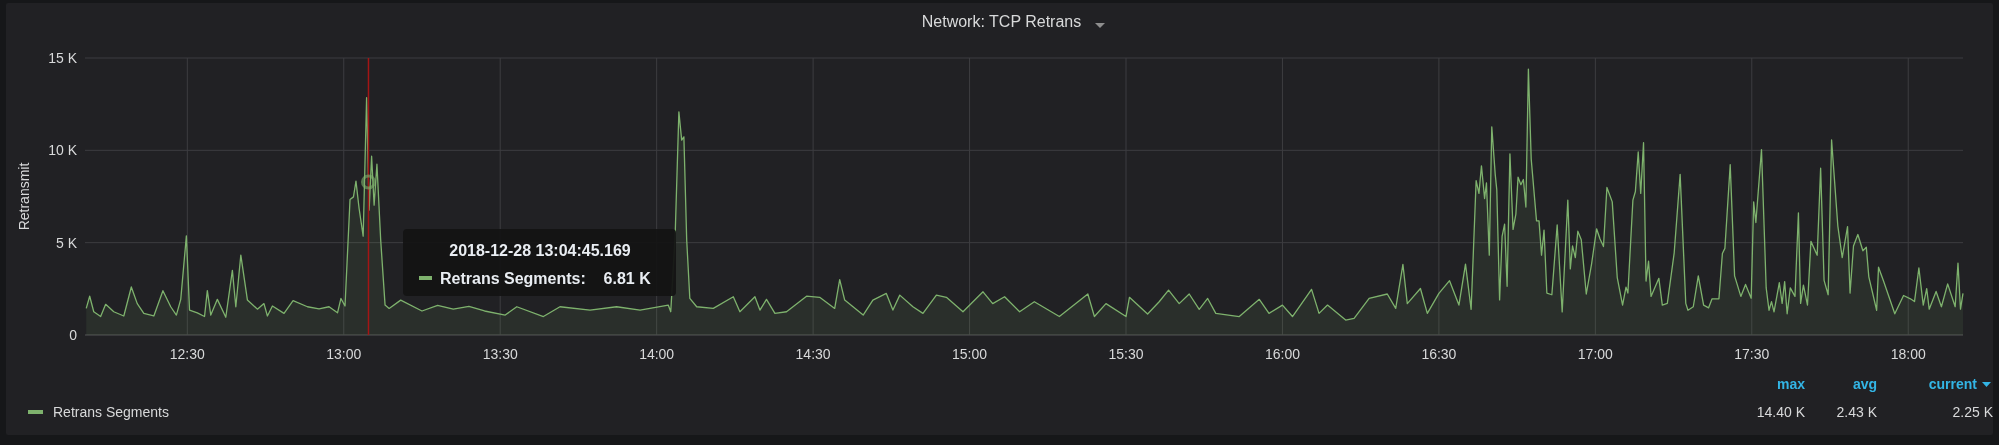 The image size is (1999, 445). Describe the element at coordinates (500, 354) in the screenshot. I see `x-tick-label: 13:30` at that location.